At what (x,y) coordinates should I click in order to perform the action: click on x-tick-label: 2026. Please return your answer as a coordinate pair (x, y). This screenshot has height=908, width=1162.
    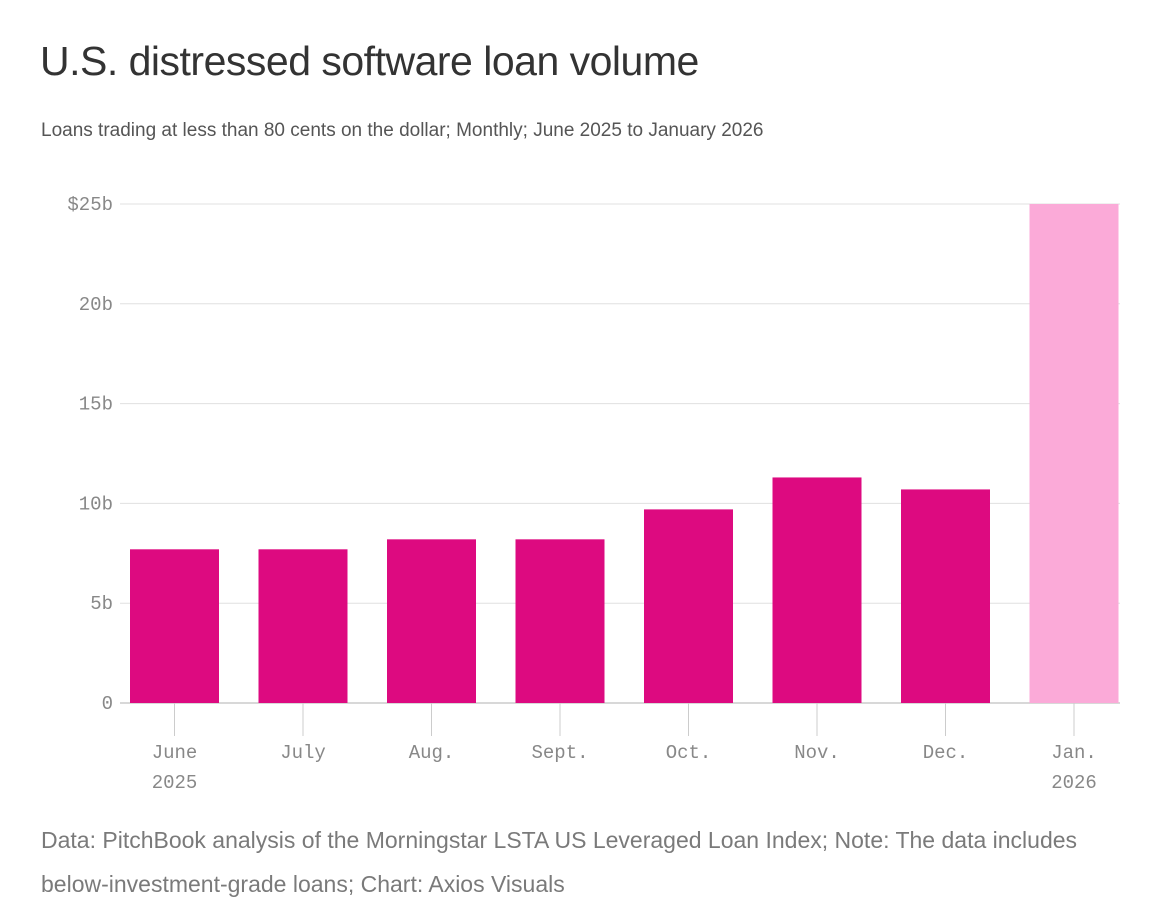
    Looking at the image, I should click on (1074, 783).